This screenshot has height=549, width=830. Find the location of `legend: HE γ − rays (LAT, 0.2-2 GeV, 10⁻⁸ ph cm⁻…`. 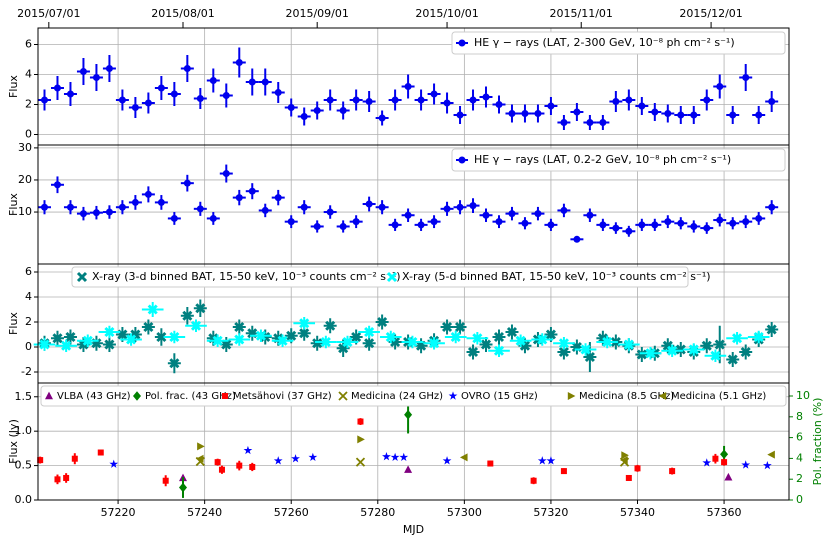

legend: HE γ − rays (LAT, 0.2-2 GeV, 10⁻⁸ ph cm⁻… is located at coordinates (618, 160).